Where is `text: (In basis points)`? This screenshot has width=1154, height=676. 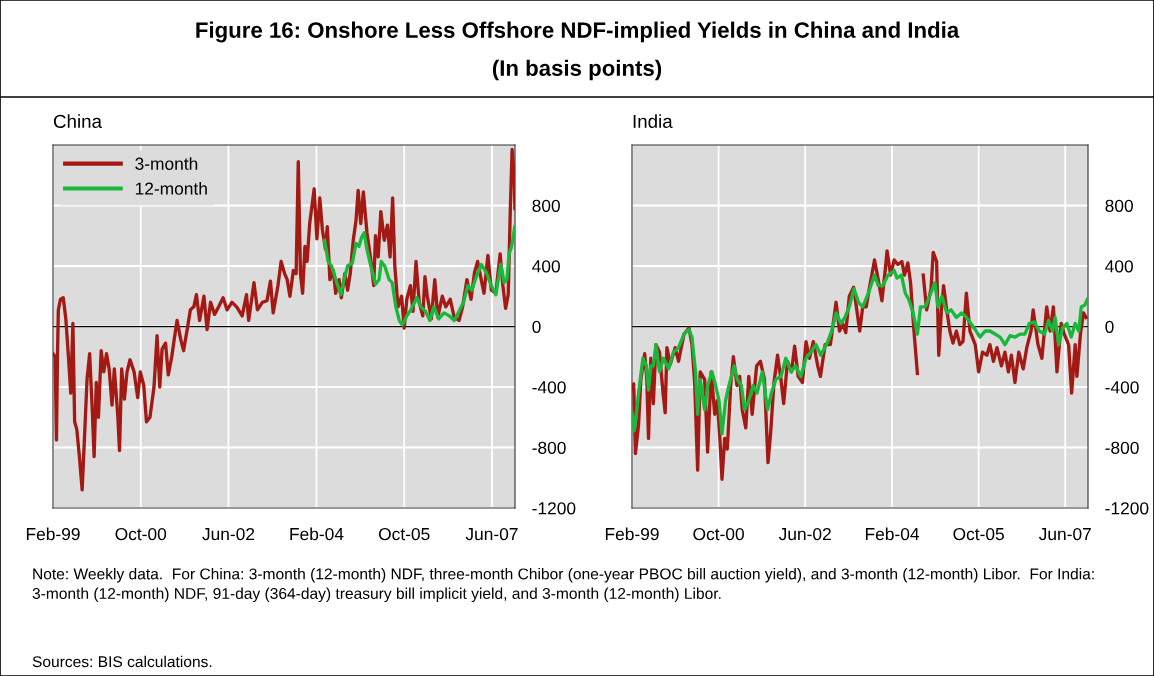 text: (In basis points) is located at coordinates (577, 70).